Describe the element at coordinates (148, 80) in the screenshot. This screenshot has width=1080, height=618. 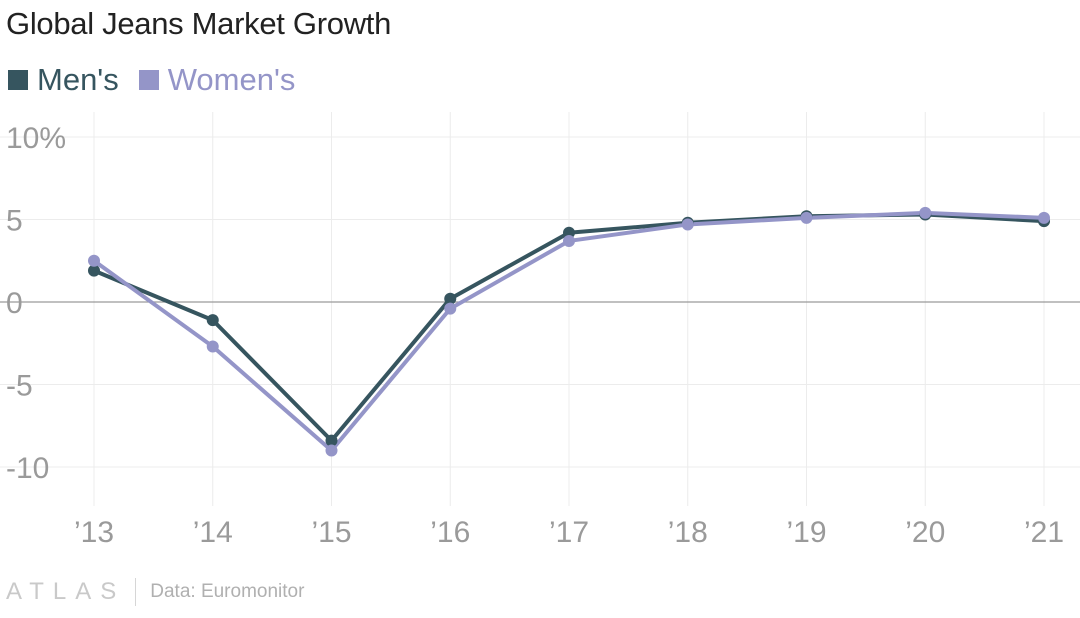
I see `legend-swatch-womens` at that location.